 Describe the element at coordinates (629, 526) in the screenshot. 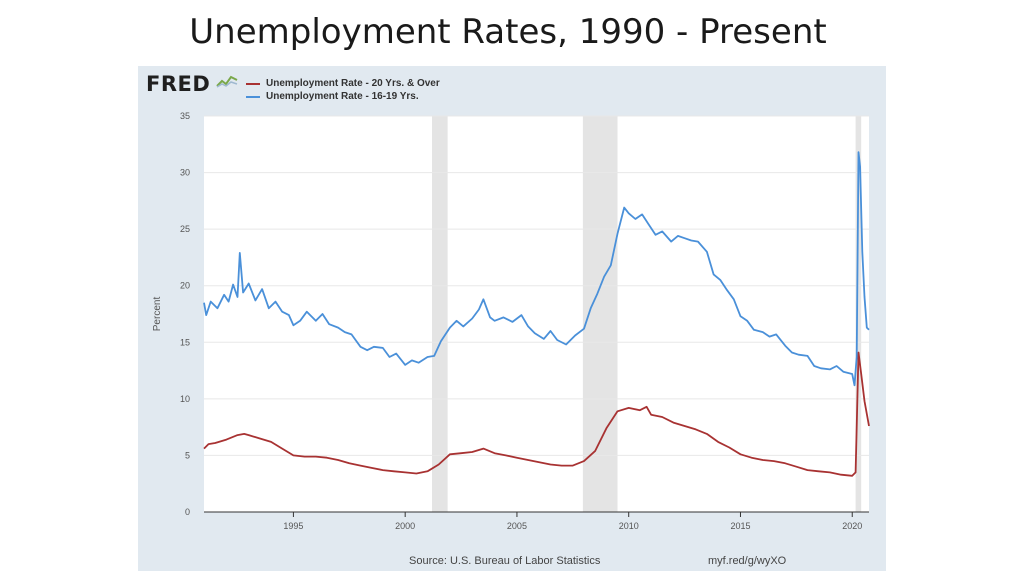

I see `x-tick-label-2010: 2010` at that location.